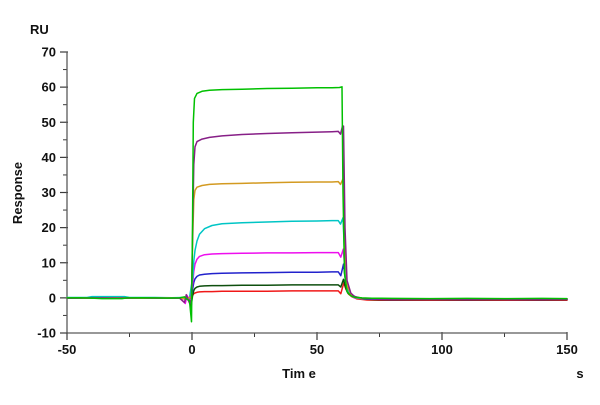 This screenshot has height=405, width=600. Describe the element at coordinates (49, 122) in the screenshot. I see `y-tick-label: 50` at that location.